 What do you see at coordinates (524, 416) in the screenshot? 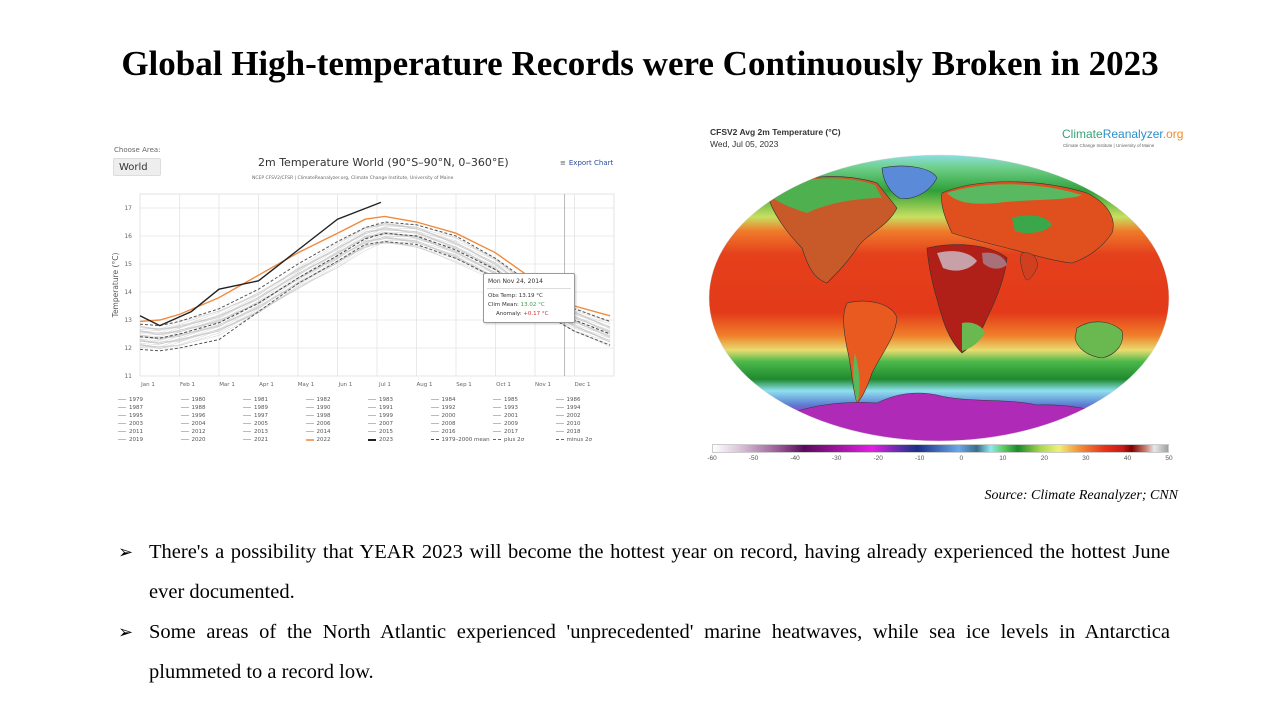
I see `legend-item: 2001` at bounding box center [524, 416].